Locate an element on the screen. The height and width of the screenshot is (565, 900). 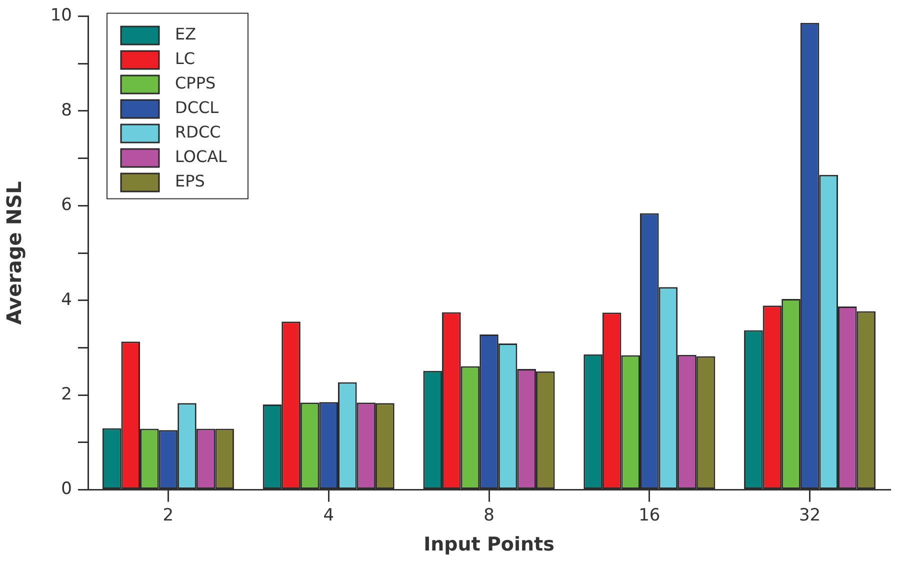
x-axis-title: Input Points is located at coordinates (489, 545).